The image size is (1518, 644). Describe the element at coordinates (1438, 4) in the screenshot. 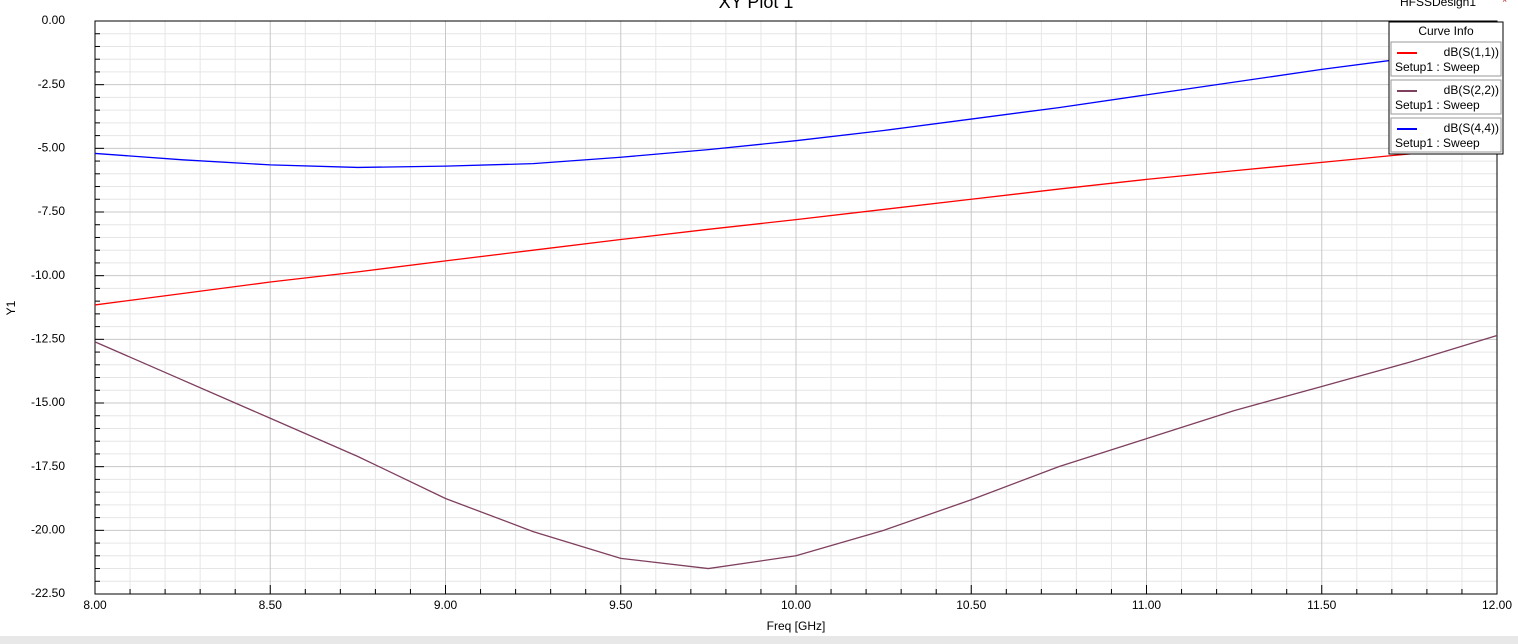

I see `design-name: HFSSDesign1` at that location.